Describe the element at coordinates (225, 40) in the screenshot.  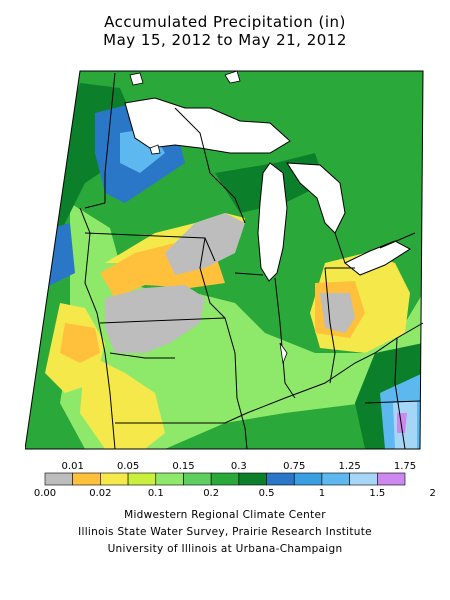
I see `date-range-subtitle: May 15, 2012 to May 21, 2012` at that location.